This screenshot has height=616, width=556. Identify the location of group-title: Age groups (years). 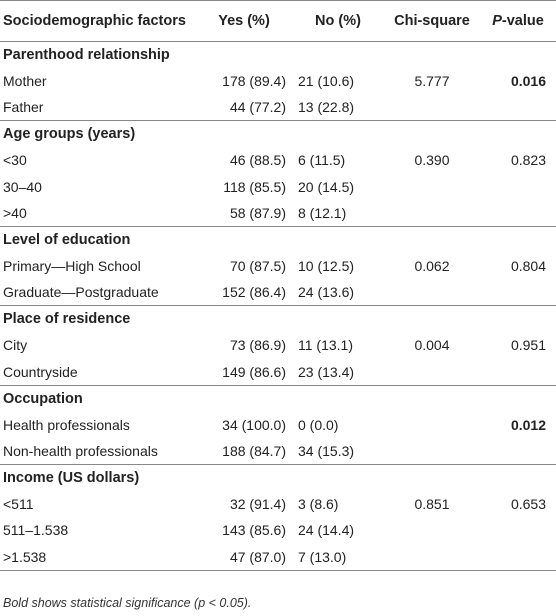
(278, 134).